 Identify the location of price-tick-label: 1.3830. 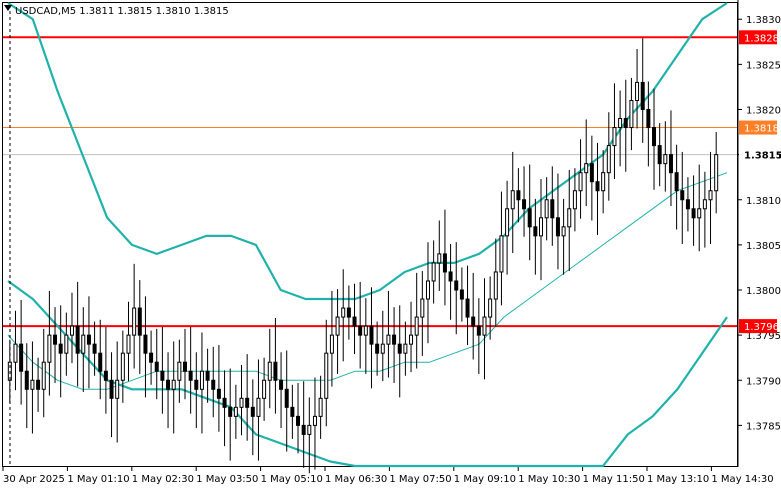
(763, 20).